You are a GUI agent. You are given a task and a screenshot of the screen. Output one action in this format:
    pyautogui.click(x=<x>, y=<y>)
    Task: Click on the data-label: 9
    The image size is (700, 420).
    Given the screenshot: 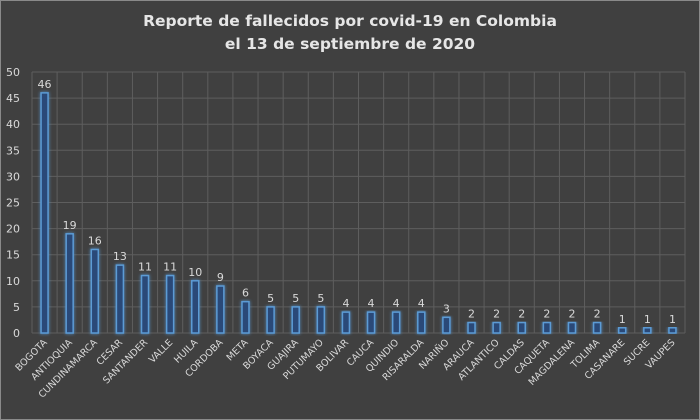 What is the action you would take?
    pyautogui.click(x=220, y=277)
    